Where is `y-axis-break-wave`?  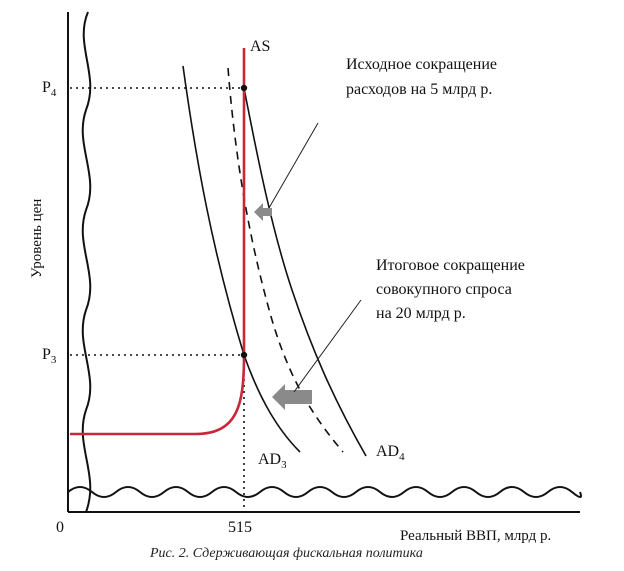 y-axis-break-wave is located at coordinates (86, 262).